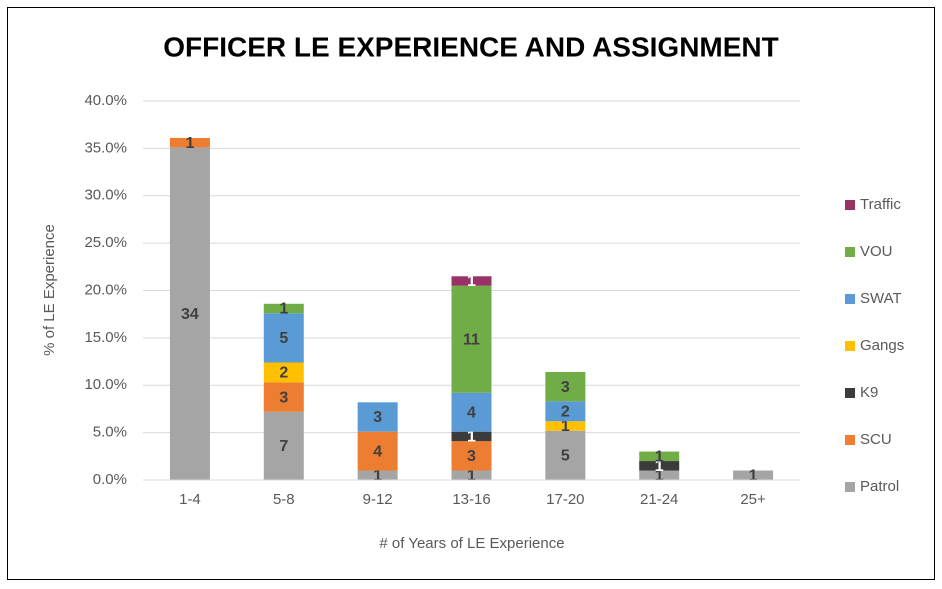  What do you see at coordinates (565, 499) in the screenshot?
I see `x-tick-label: 17-20` at bounding box center [565, 499].